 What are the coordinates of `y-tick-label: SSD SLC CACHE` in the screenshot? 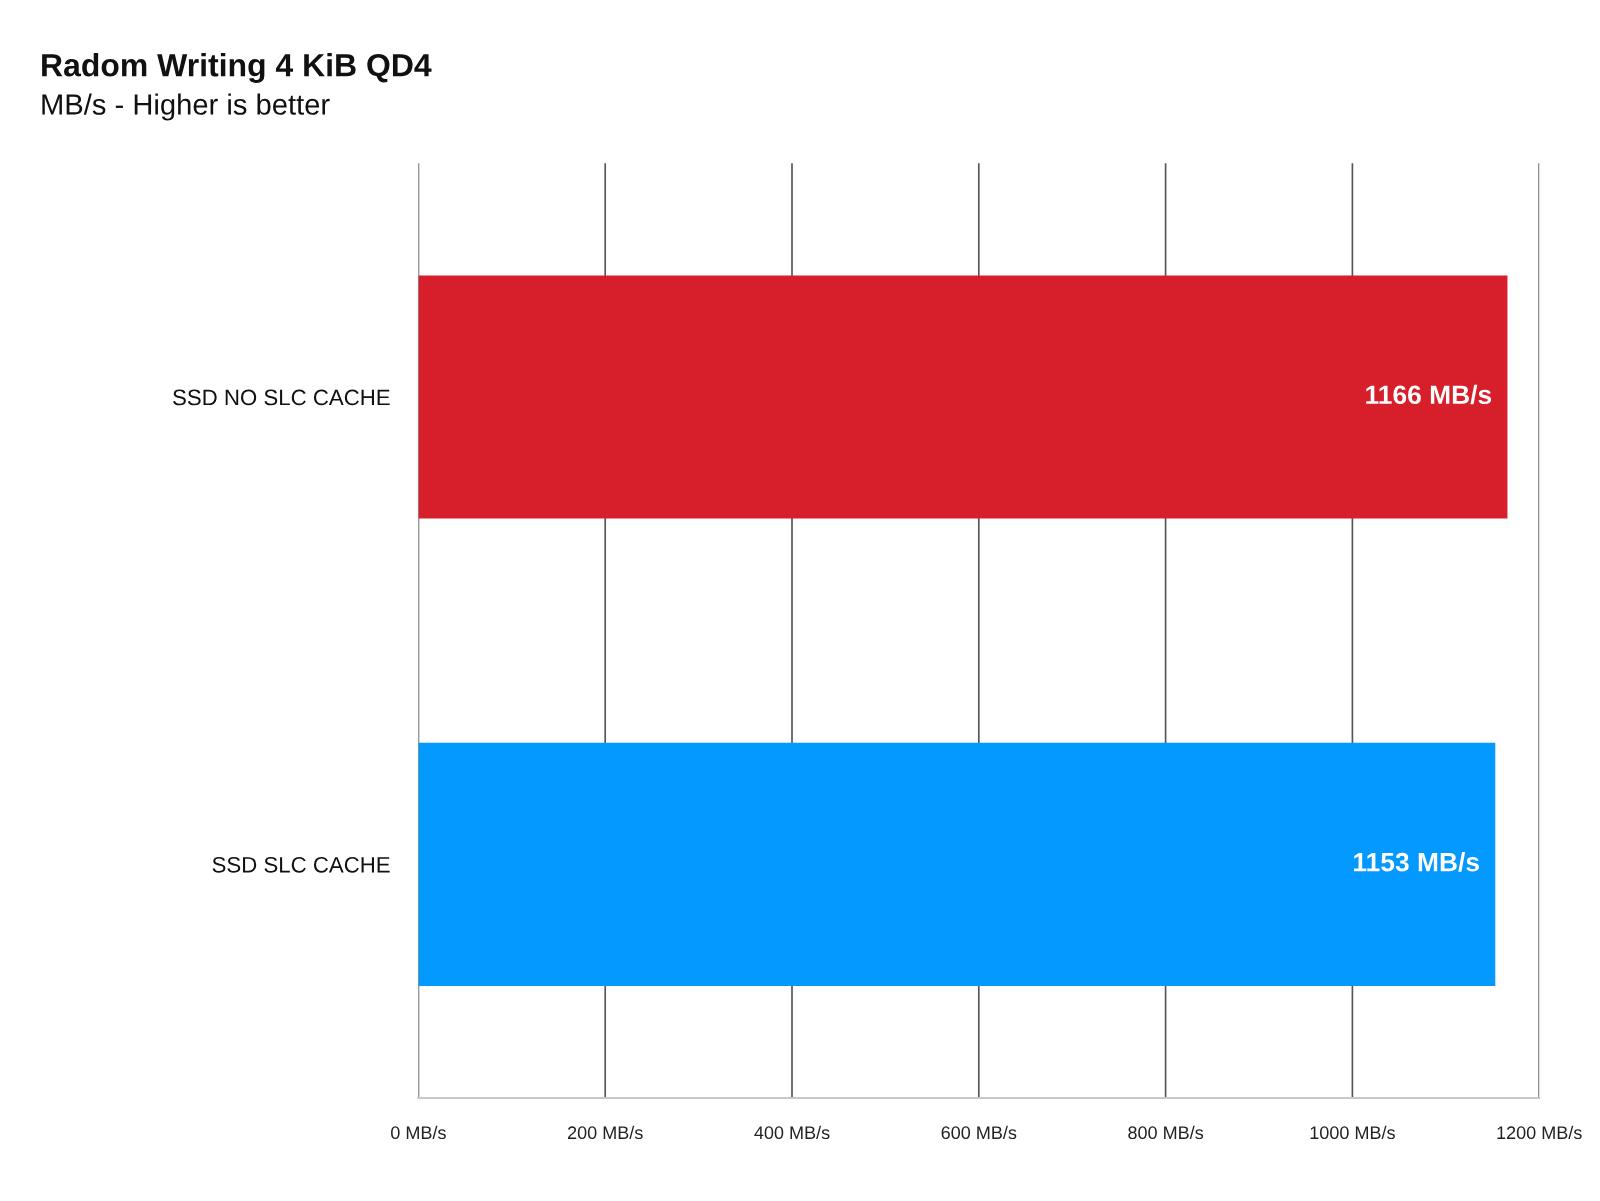 It's located at (301, 864).